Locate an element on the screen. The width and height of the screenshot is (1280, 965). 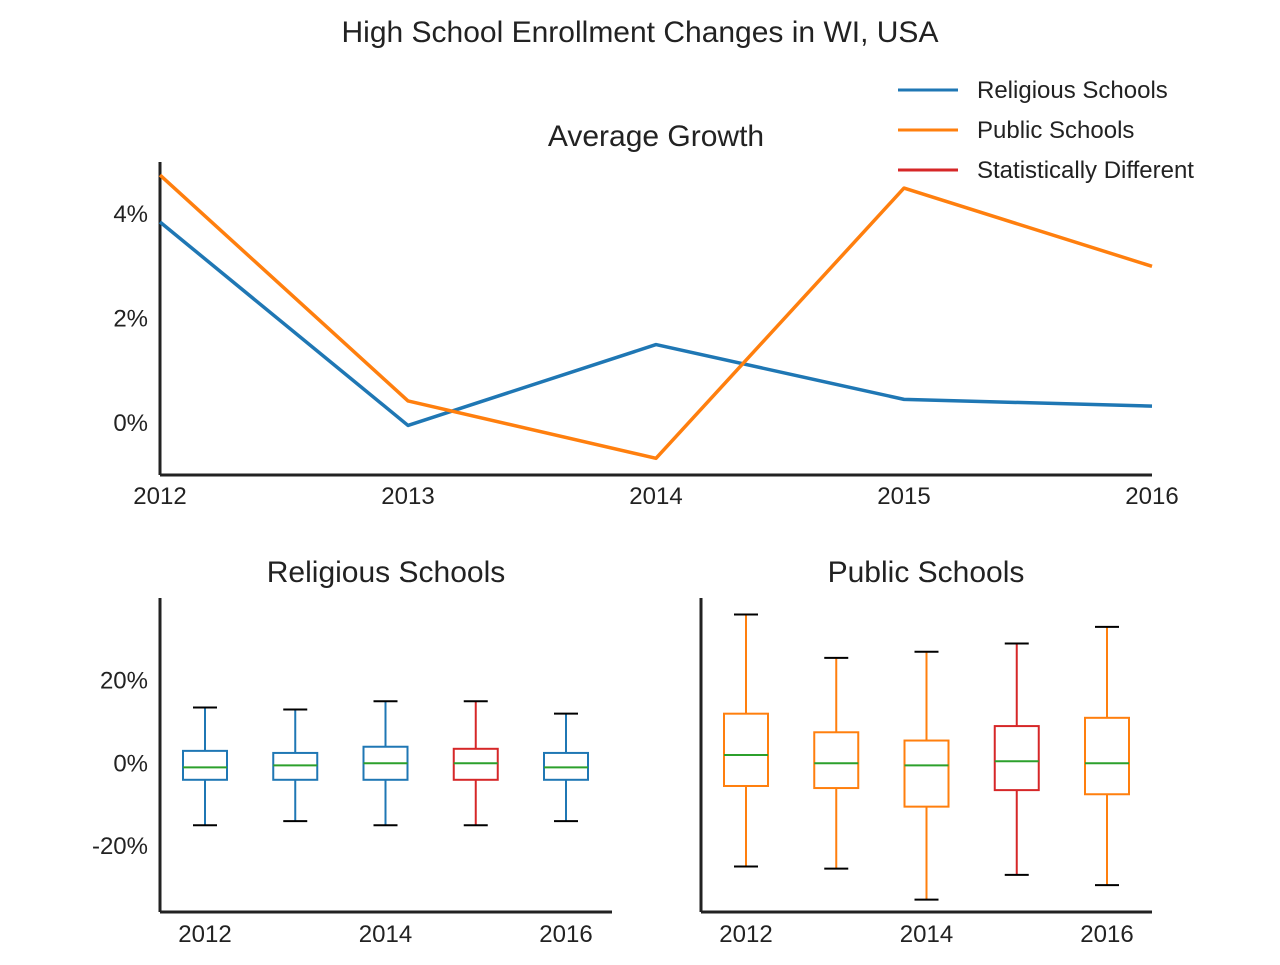
public-schools-boxplot-panel: Public Schools 2012 2014 2016 is located at coordinates (926, 752).